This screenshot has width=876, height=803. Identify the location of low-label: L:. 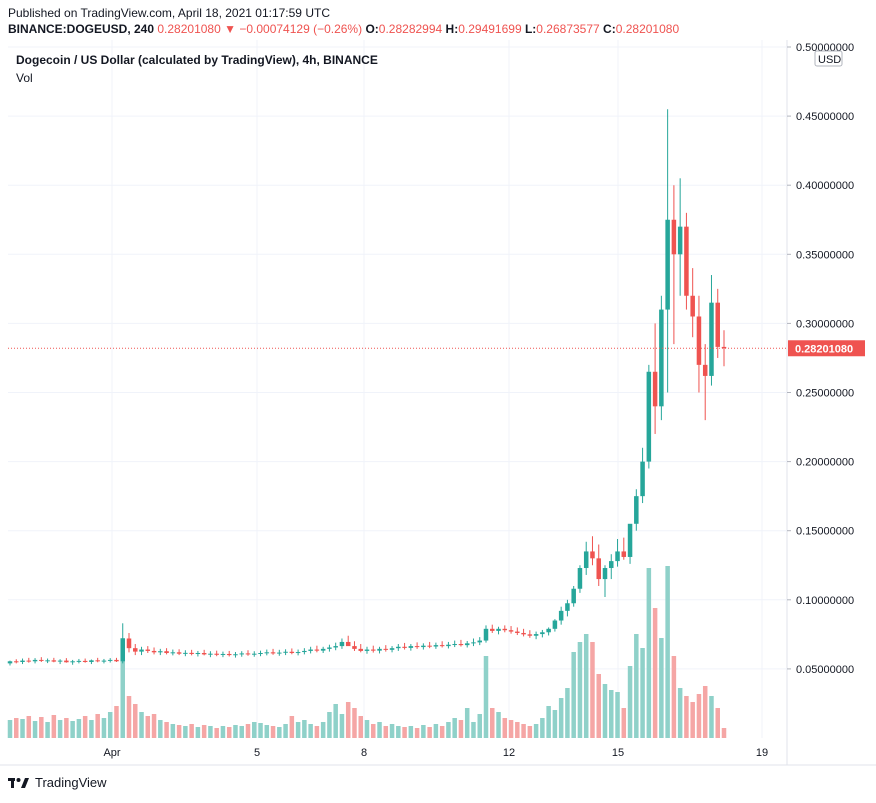
(530, 29).